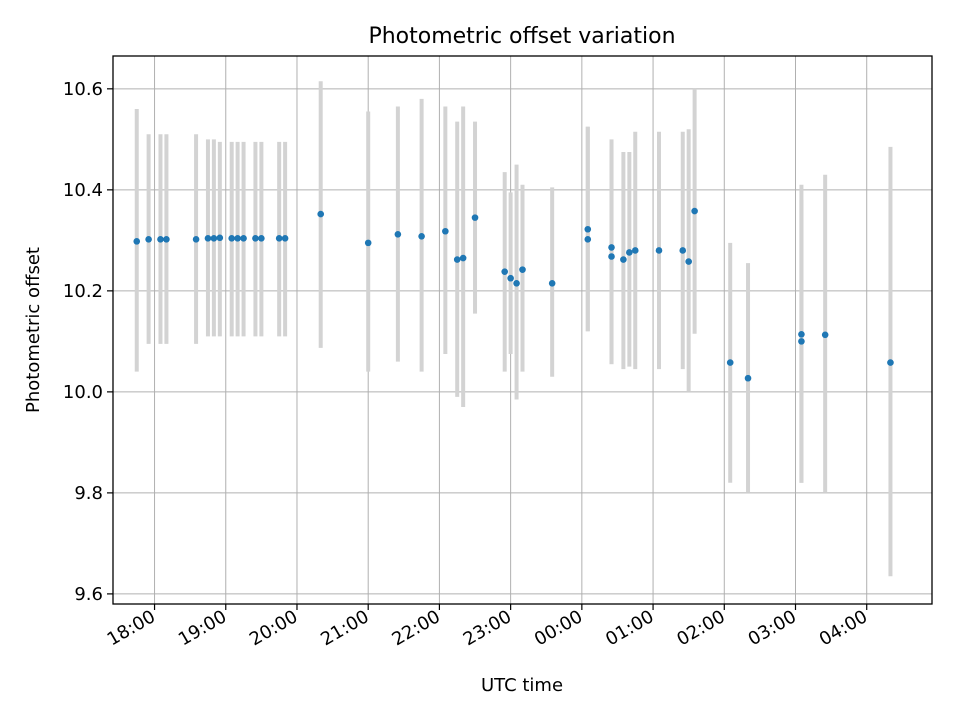 Image resolution: width=960 pixels, height=720 pixels. What do you see at coordinates (88, 342) in the screenshot?
I see `y-axis-ticks: 9.6 9.8 10.0 10.2 10.4 10.6` at bounding box center [88, 342].